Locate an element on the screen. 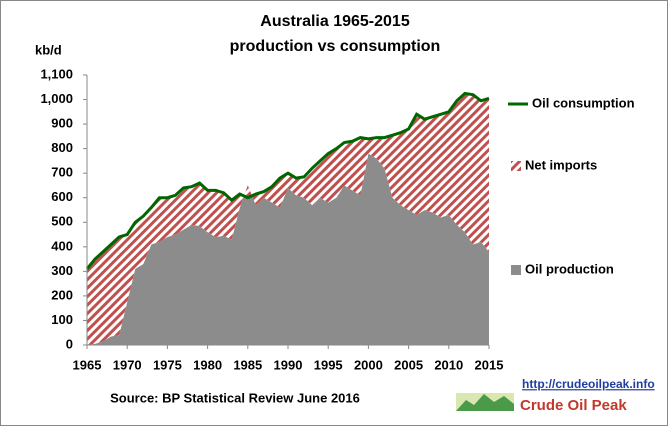 The height and width of the screenshot is (426, 668). y-tick-label: 300 is located at coordinates (62, 270).